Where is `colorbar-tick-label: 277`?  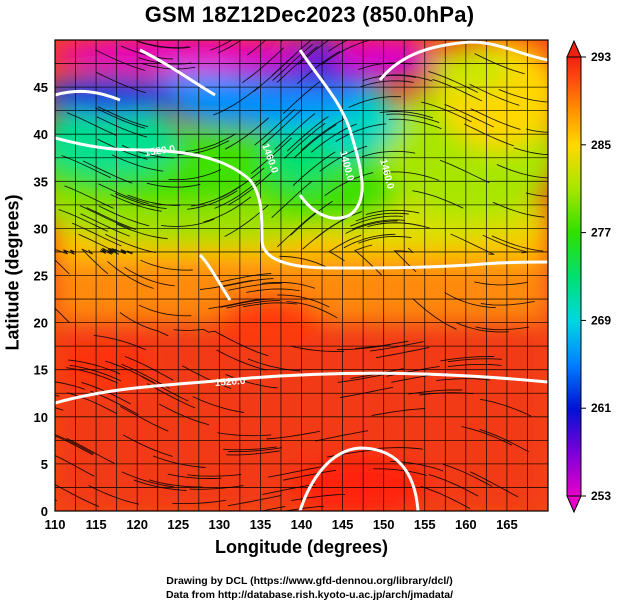 colorbar-tick-label: 277 is located at coordinates (601, 233).